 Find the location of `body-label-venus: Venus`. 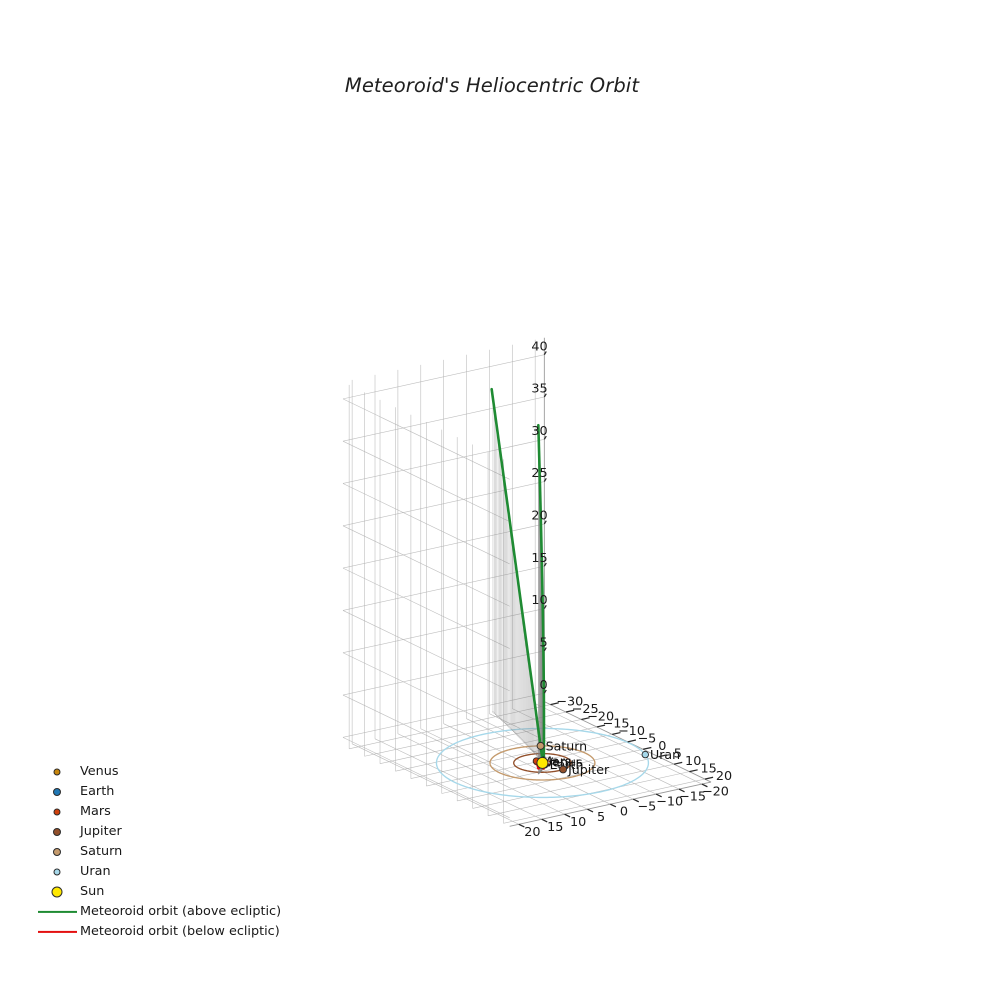

body-label-venus: Venus is located at coordinates (564, 761).